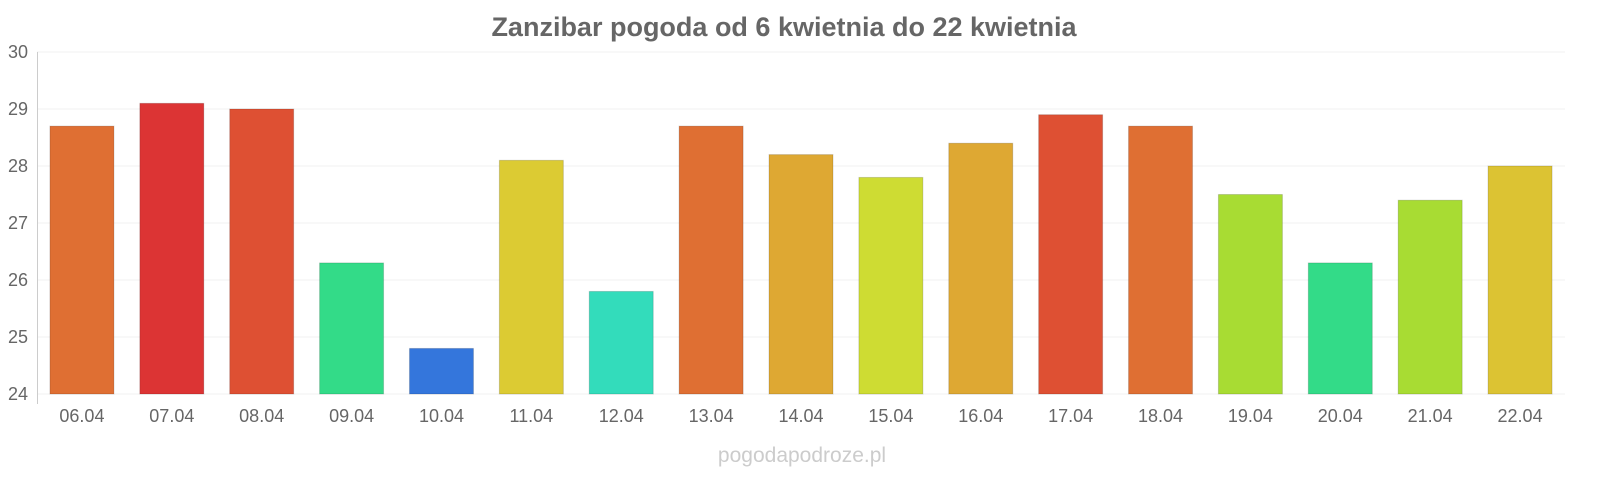  Describe the element at coordinates (18, 280) in the screenshot. I see `y-tick-label: 26` at that location.